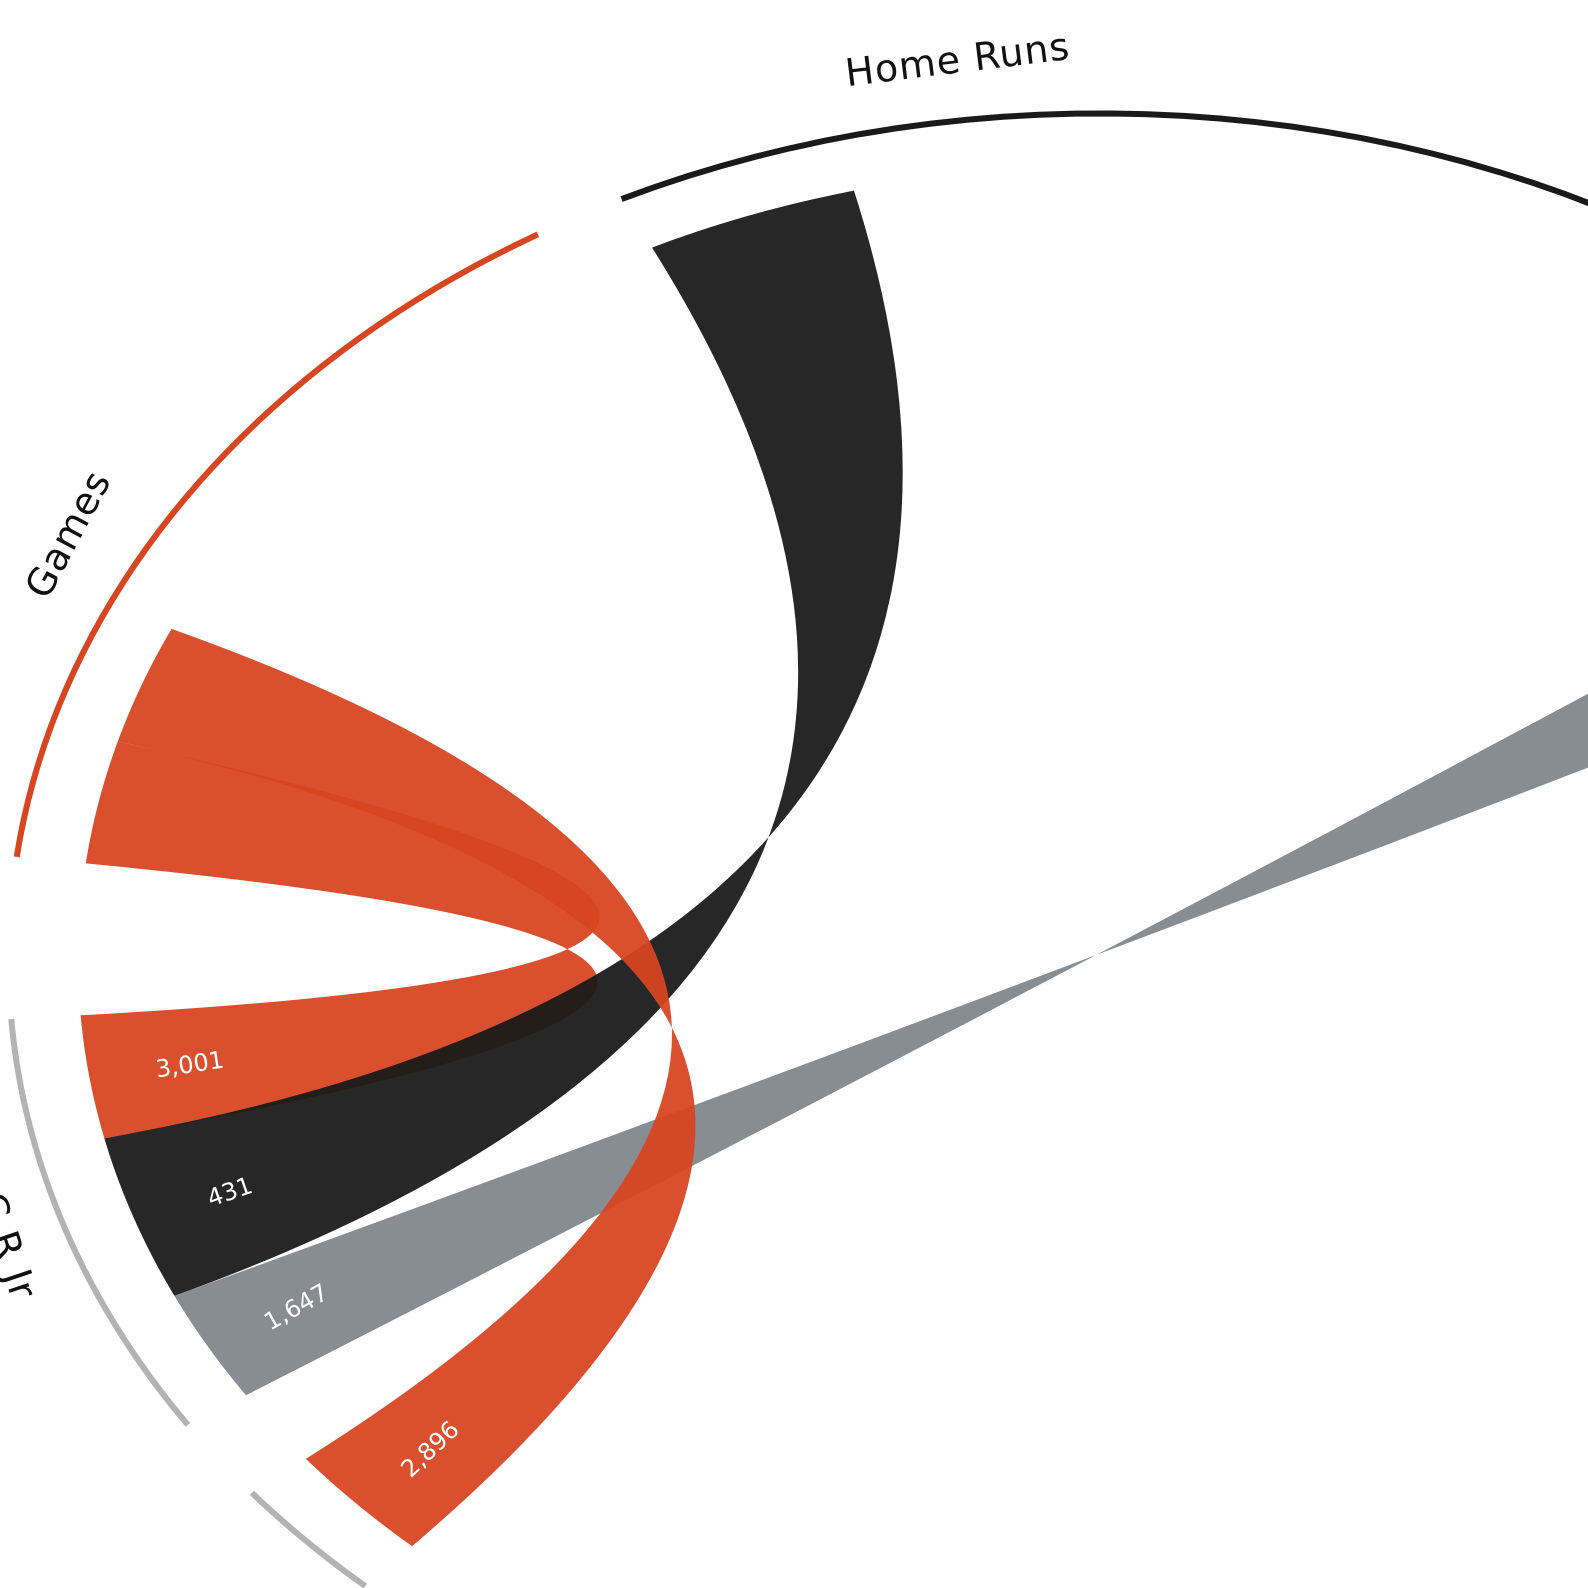 The image size is (1588, 1588). I want to click on stat-label: Home Runs, so click(958, 59).